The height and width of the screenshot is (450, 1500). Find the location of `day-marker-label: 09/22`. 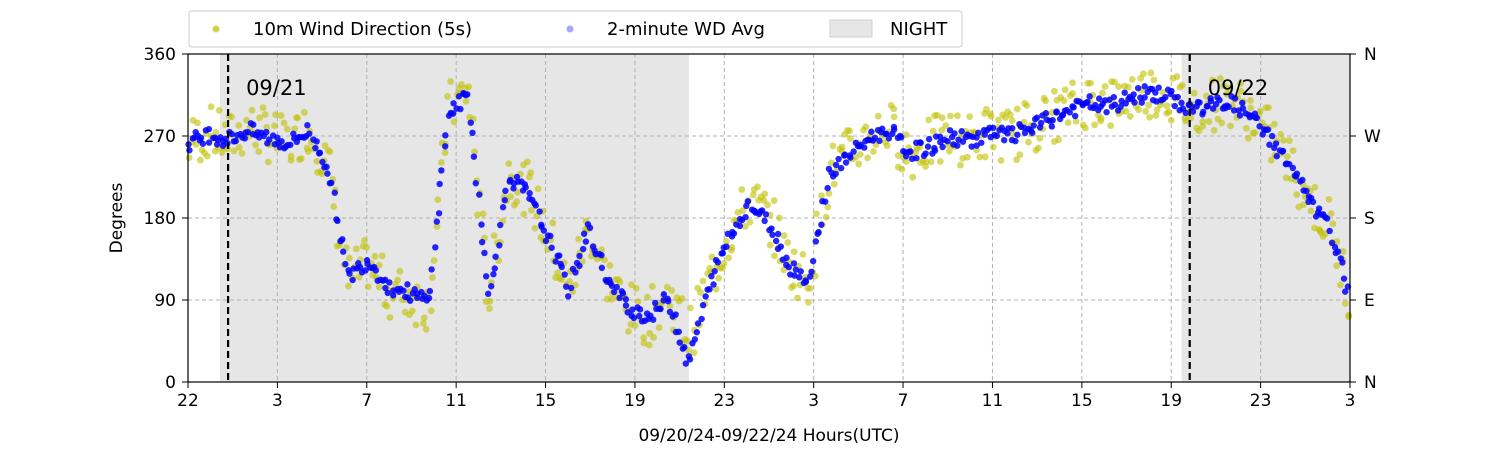

day-marker-label: 09/22 is located at coordinates (1238, 88).